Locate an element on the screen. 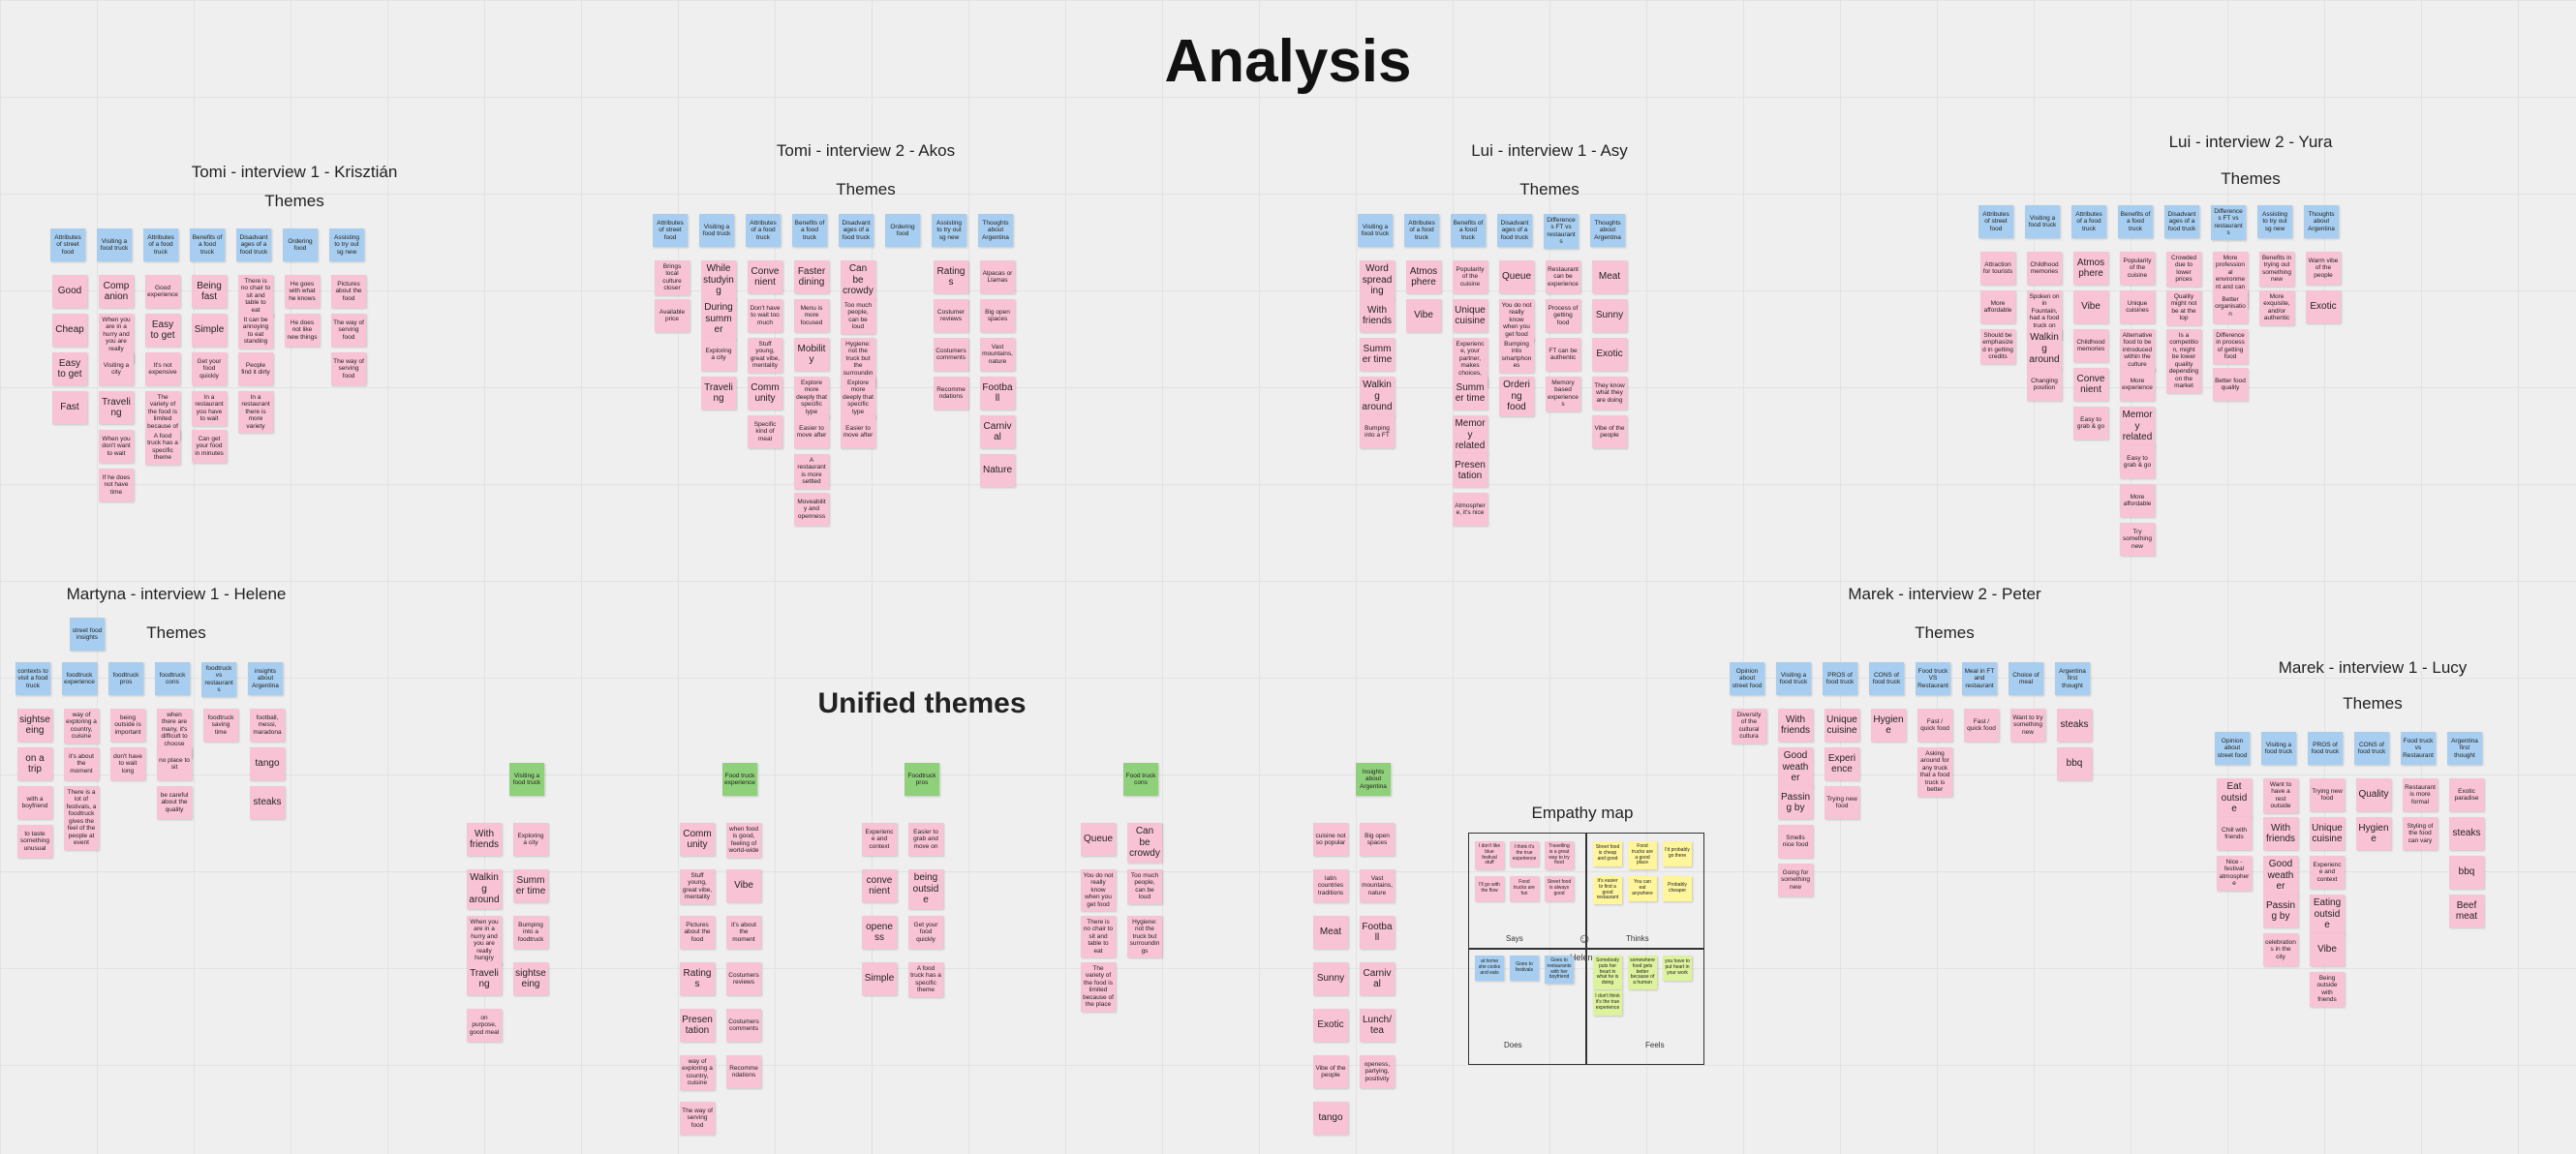 The image size is (2576, 1154). sticky-note: When you don't want to wait is located at coordinates (116, 446).